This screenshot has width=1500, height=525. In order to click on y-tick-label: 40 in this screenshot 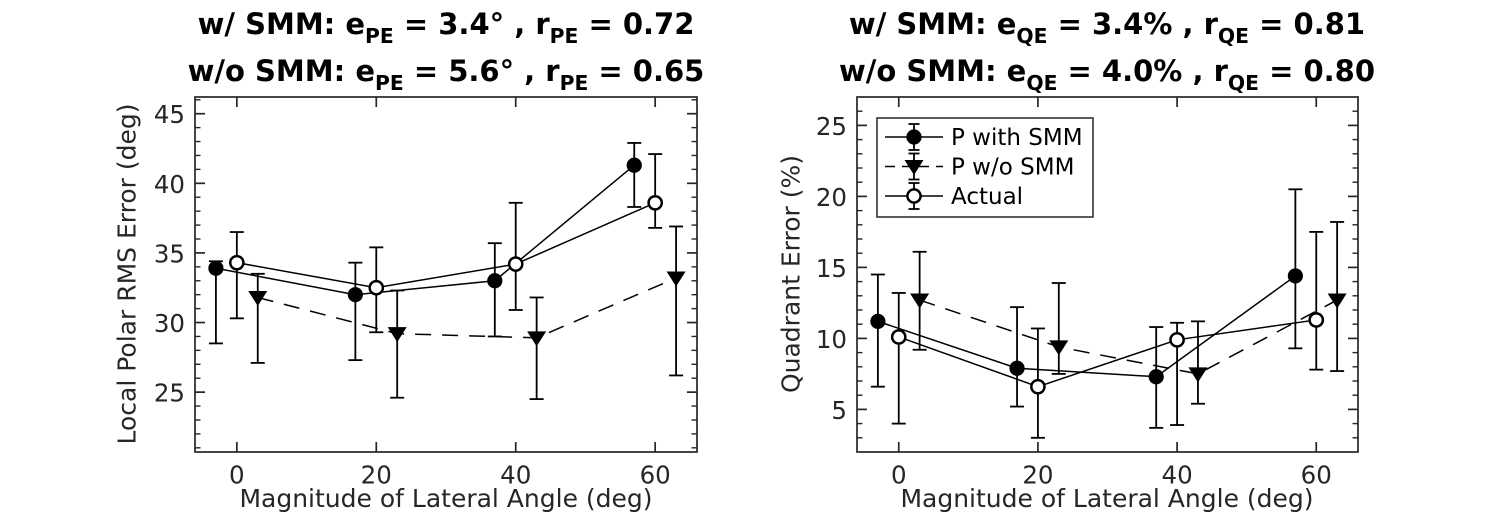, I will do `click(169, 184)`.